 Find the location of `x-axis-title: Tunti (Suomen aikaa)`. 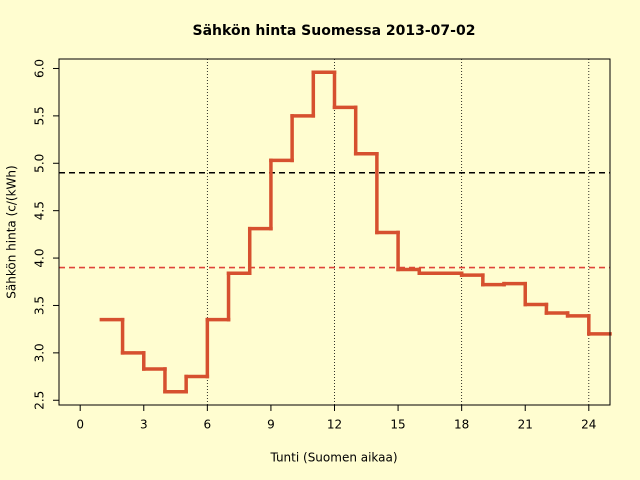

x-axis-title: Tunti (Suomen aikaa) is located at coordinates (333, 458).